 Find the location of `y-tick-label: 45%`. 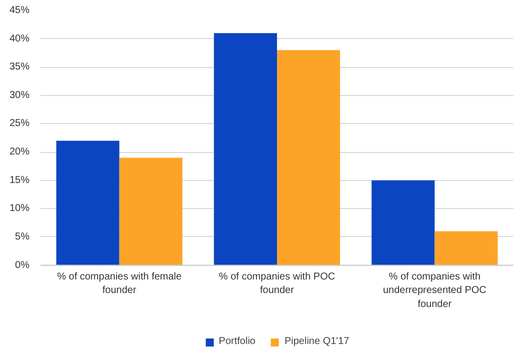

y-tick-label: 45% is located at coordinates (19, 10).